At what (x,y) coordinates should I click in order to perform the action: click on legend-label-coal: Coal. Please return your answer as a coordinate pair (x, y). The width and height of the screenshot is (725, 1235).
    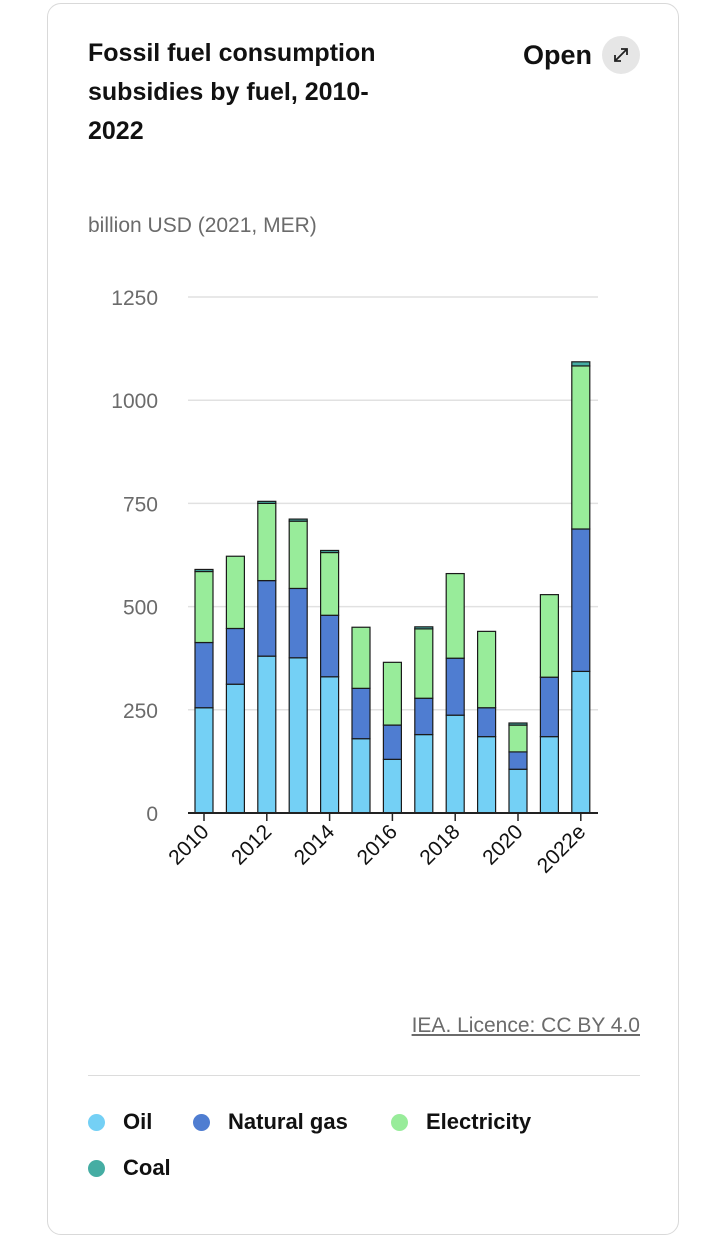
    Looking at the image, I should click on (147, 1167).